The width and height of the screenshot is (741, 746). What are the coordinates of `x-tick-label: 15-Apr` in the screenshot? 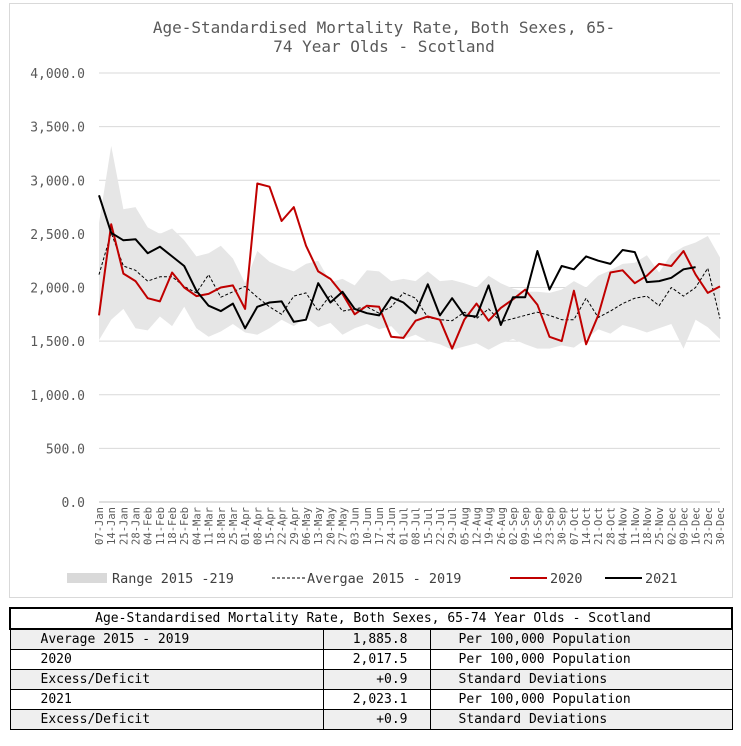 It's located at (270, 526).